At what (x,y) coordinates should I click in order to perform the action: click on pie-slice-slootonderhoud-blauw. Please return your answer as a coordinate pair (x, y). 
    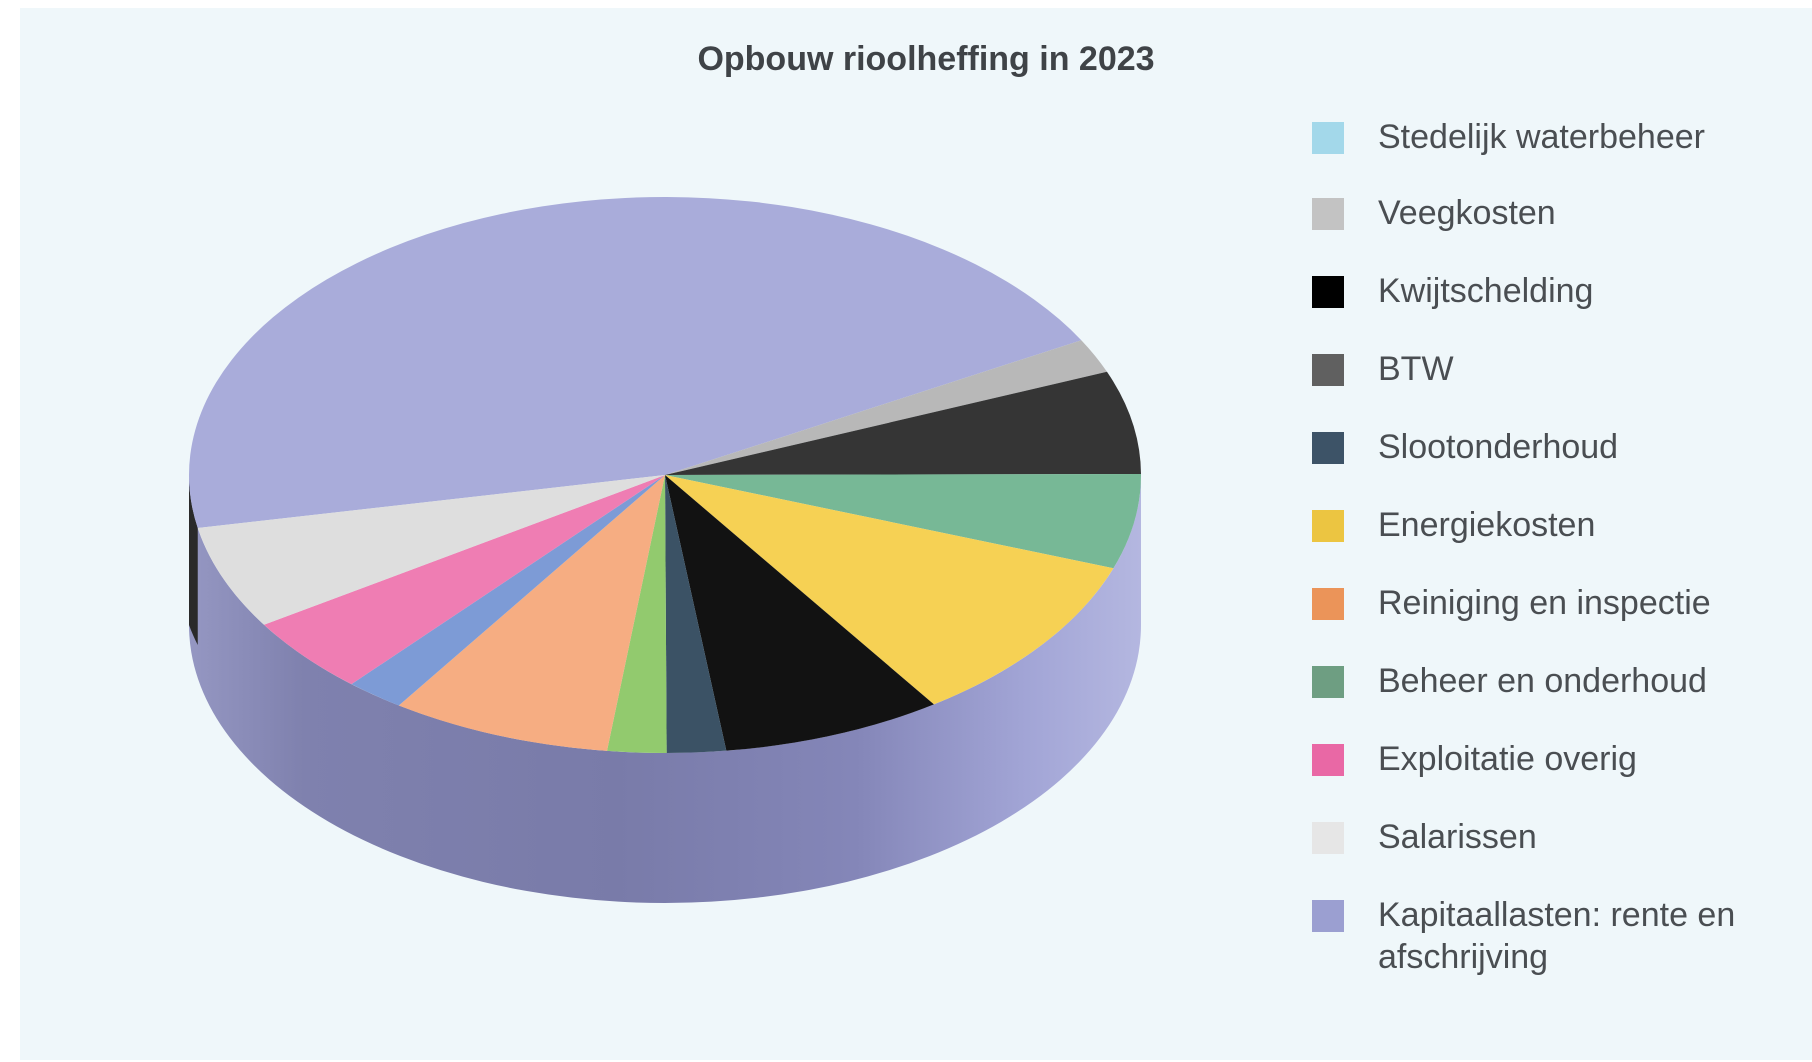
    Looking at the image, I should click on (508, 590).